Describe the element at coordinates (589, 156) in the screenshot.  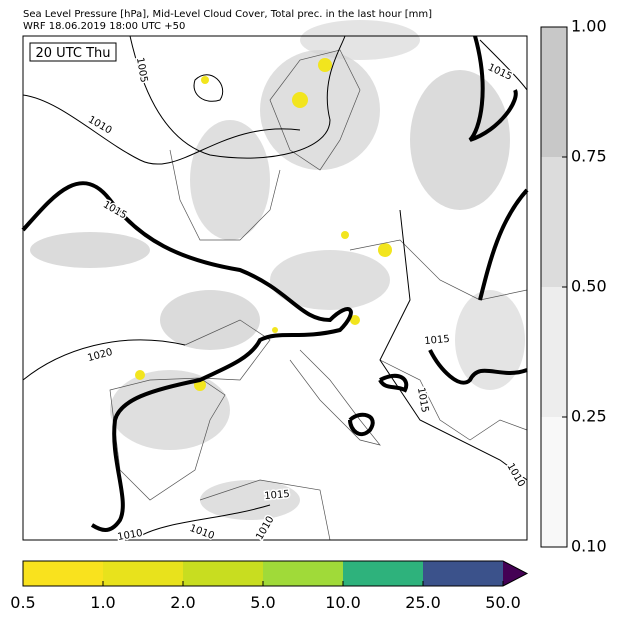
I see `cloud-tick-label: 0.75` at that location.